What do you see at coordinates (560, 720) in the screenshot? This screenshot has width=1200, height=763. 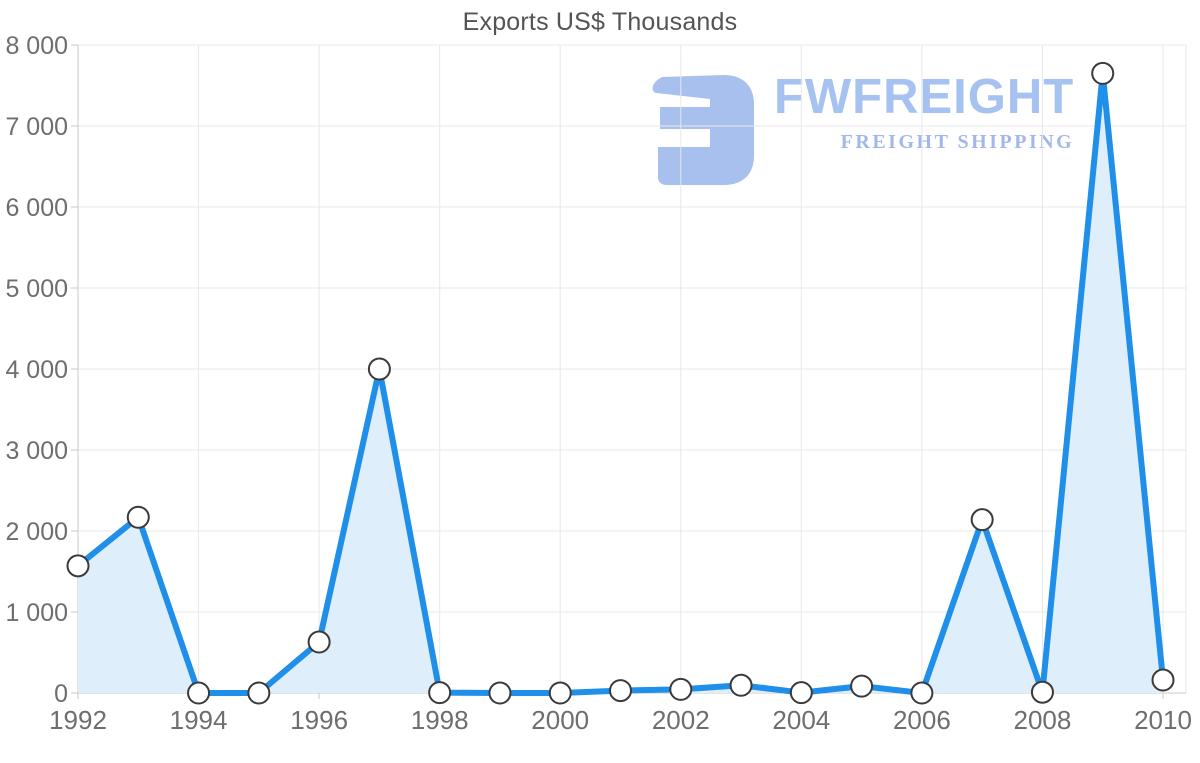 I see `x-axis-label: 2000` at bounding box center [560, 720].